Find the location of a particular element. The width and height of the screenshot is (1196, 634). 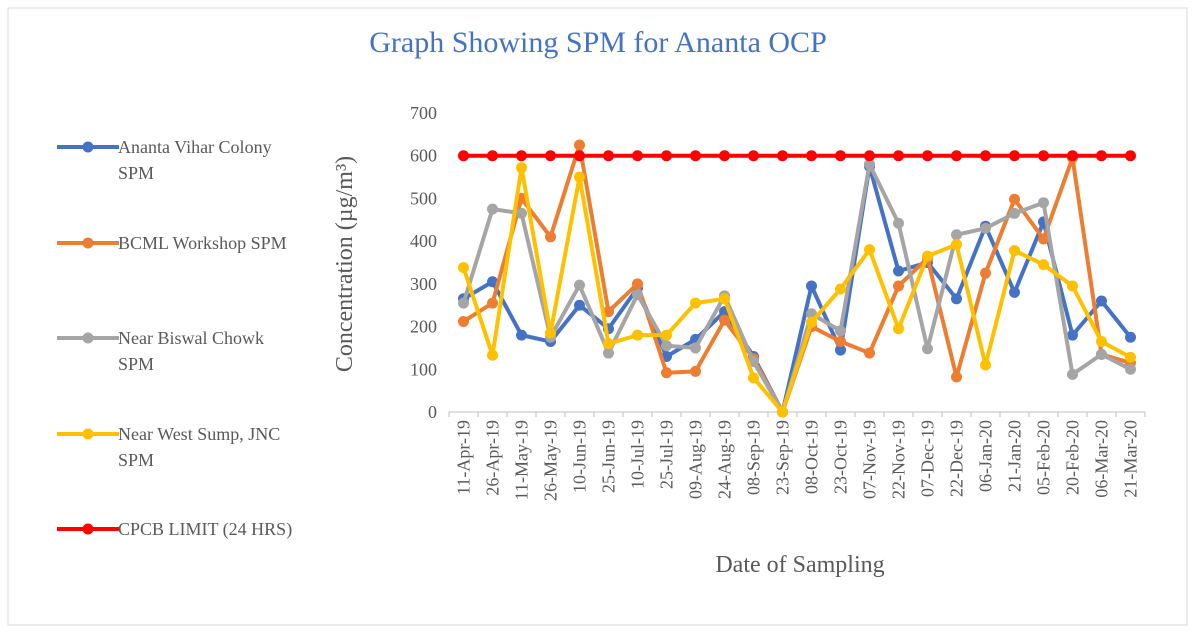

x-tick-label: 24-Aug-19 is located at coordinates (725, 459).